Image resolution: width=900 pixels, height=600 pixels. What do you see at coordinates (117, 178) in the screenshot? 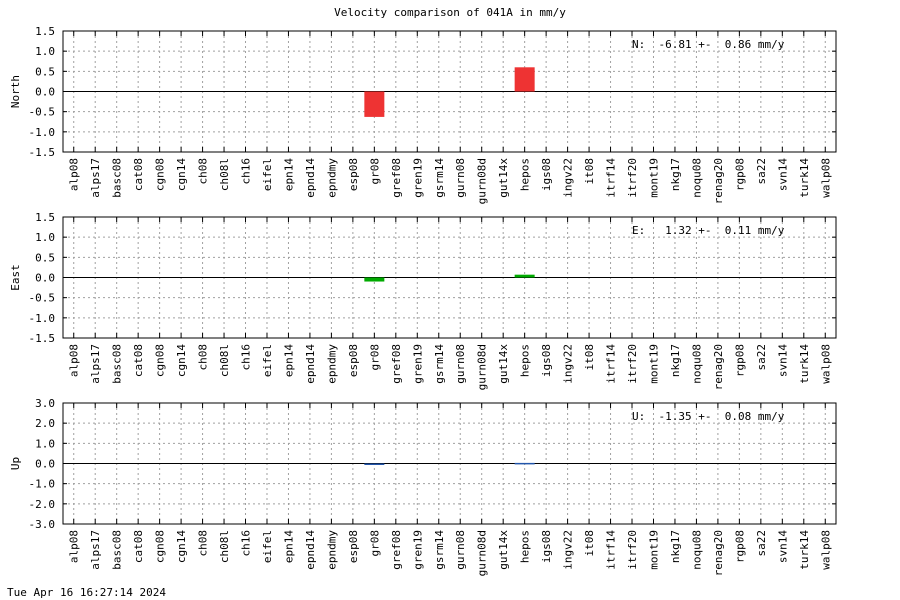
I see `panel1-category-label: basc08` at bounding box center [117, 178].